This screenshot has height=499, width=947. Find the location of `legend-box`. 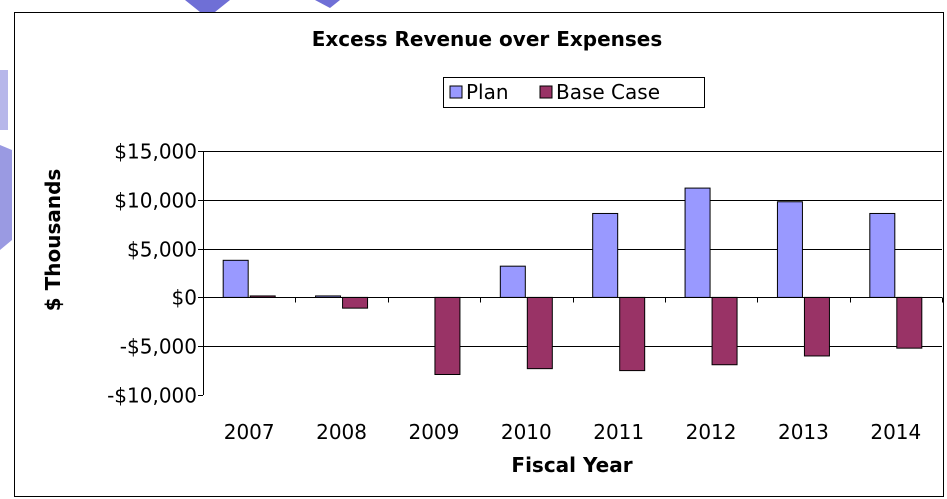

legend-box is located at coordinates (574, 92).